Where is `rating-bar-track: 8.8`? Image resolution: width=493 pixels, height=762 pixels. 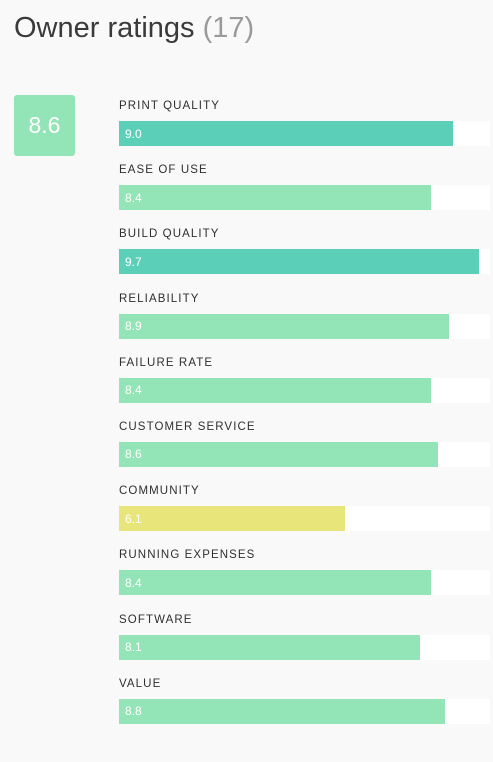 rating-bar-track: 8.8 is located at coordinates (304, 711).